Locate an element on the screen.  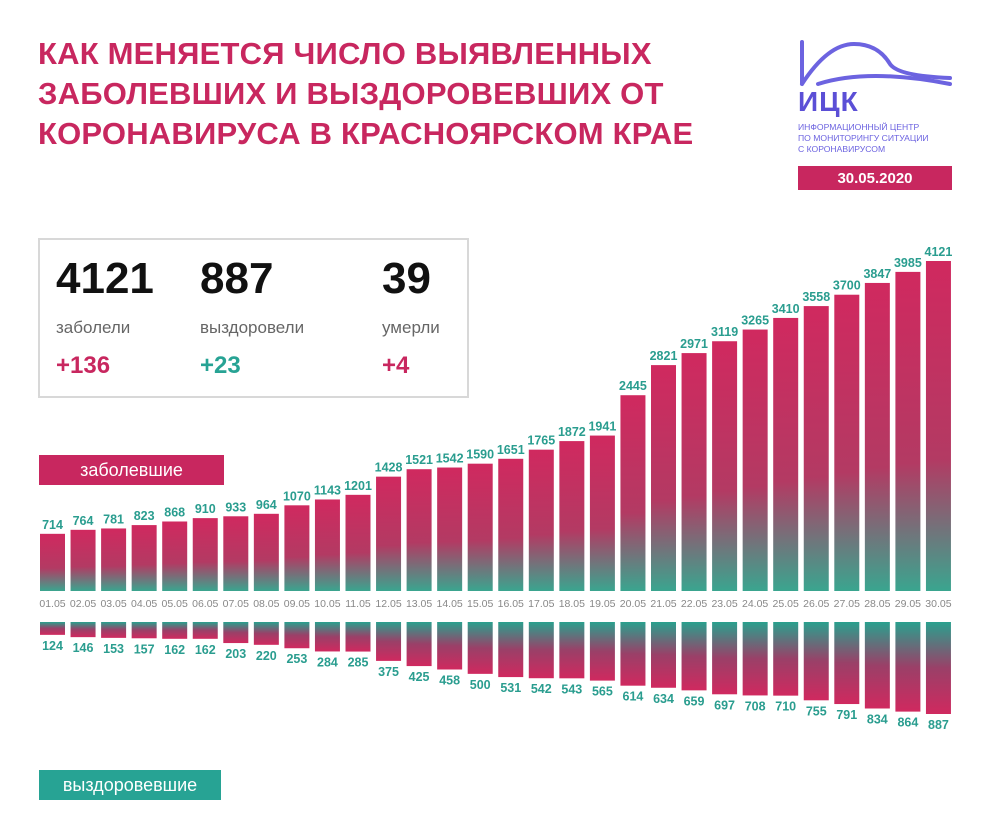
recovered-value-label: 659 is located at coordinates (694, 701).